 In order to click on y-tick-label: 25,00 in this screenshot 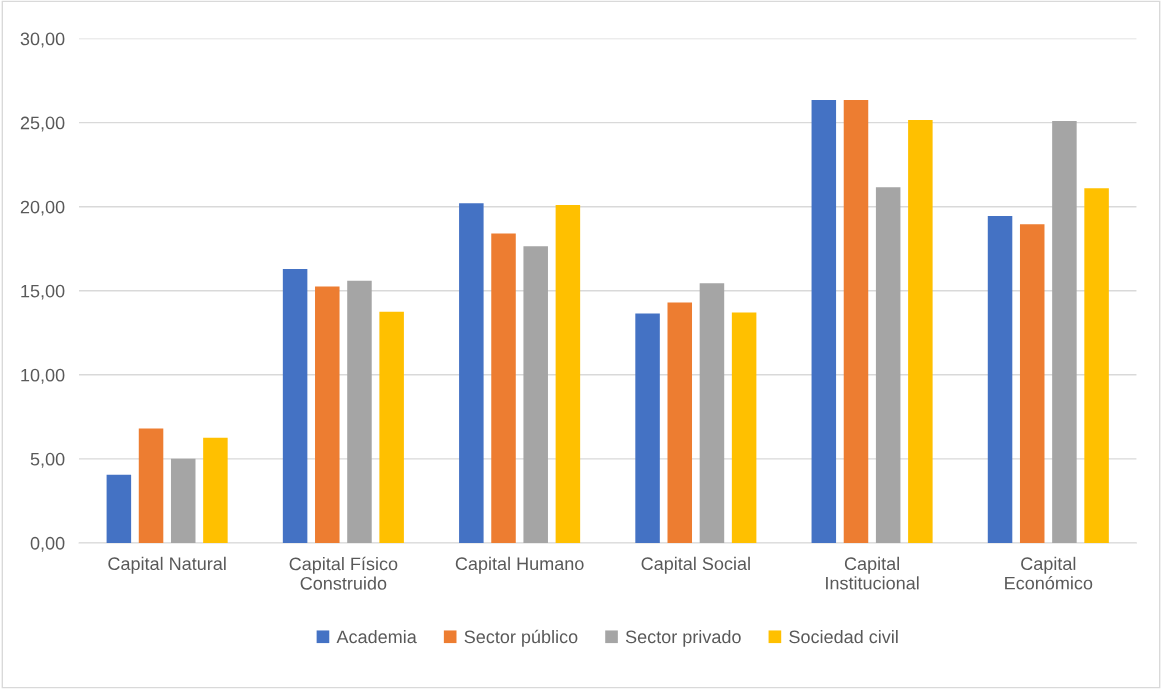, I will do `click(42, 124)`.